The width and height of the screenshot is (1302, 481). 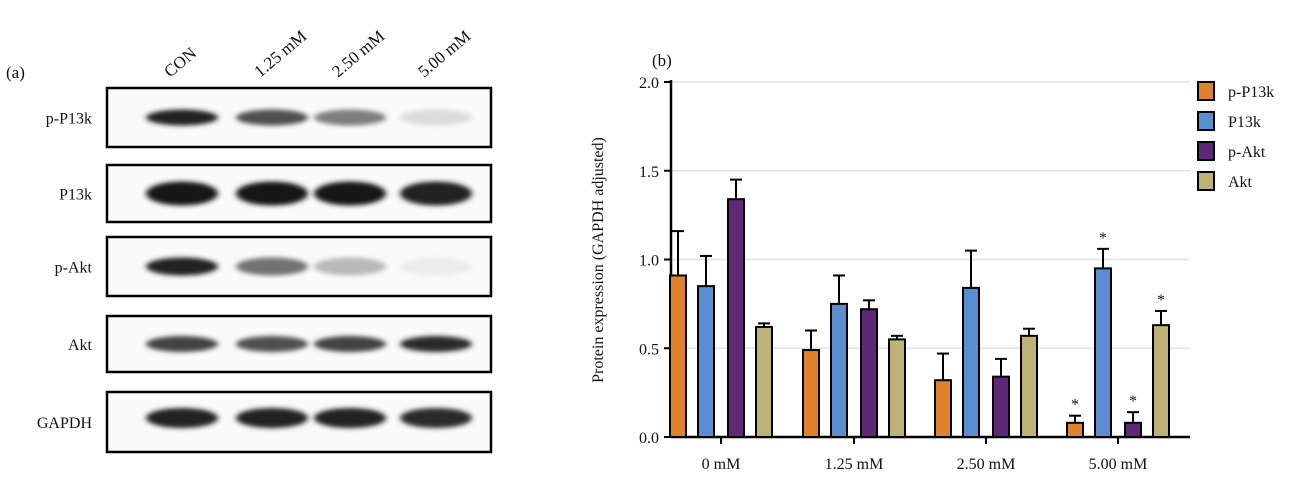 I want to click on lane-label: 5.00 mM, so click(x=444, y=53).